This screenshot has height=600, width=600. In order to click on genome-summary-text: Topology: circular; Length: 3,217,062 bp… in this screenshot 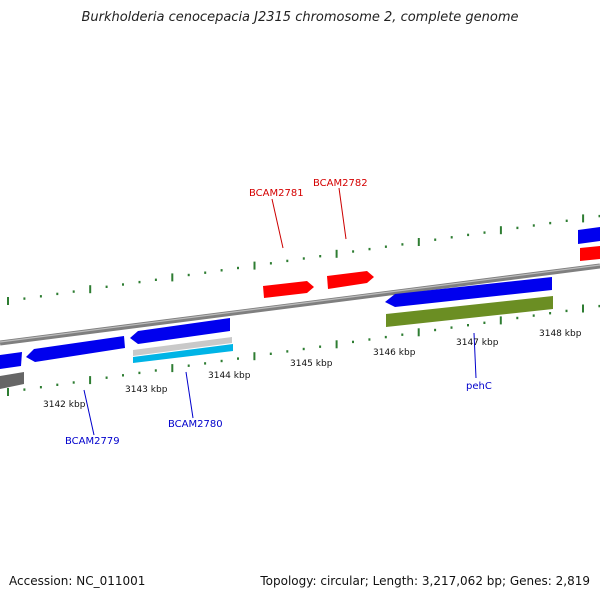, I will do `click(425, 581)`.